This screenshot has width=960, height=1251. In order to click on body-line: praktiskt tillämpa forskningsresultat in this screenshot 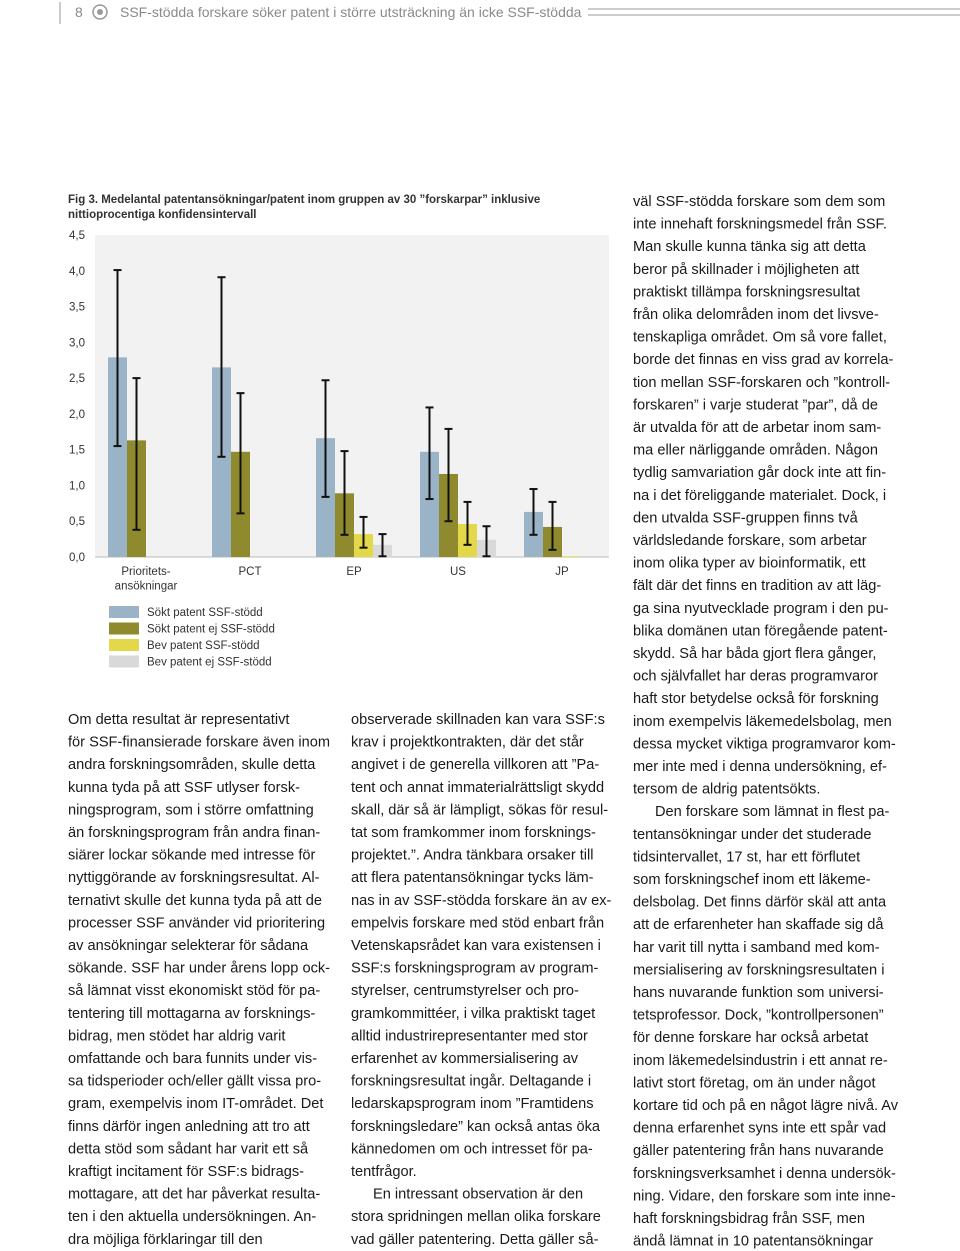, I will do `click(746, 292)`.